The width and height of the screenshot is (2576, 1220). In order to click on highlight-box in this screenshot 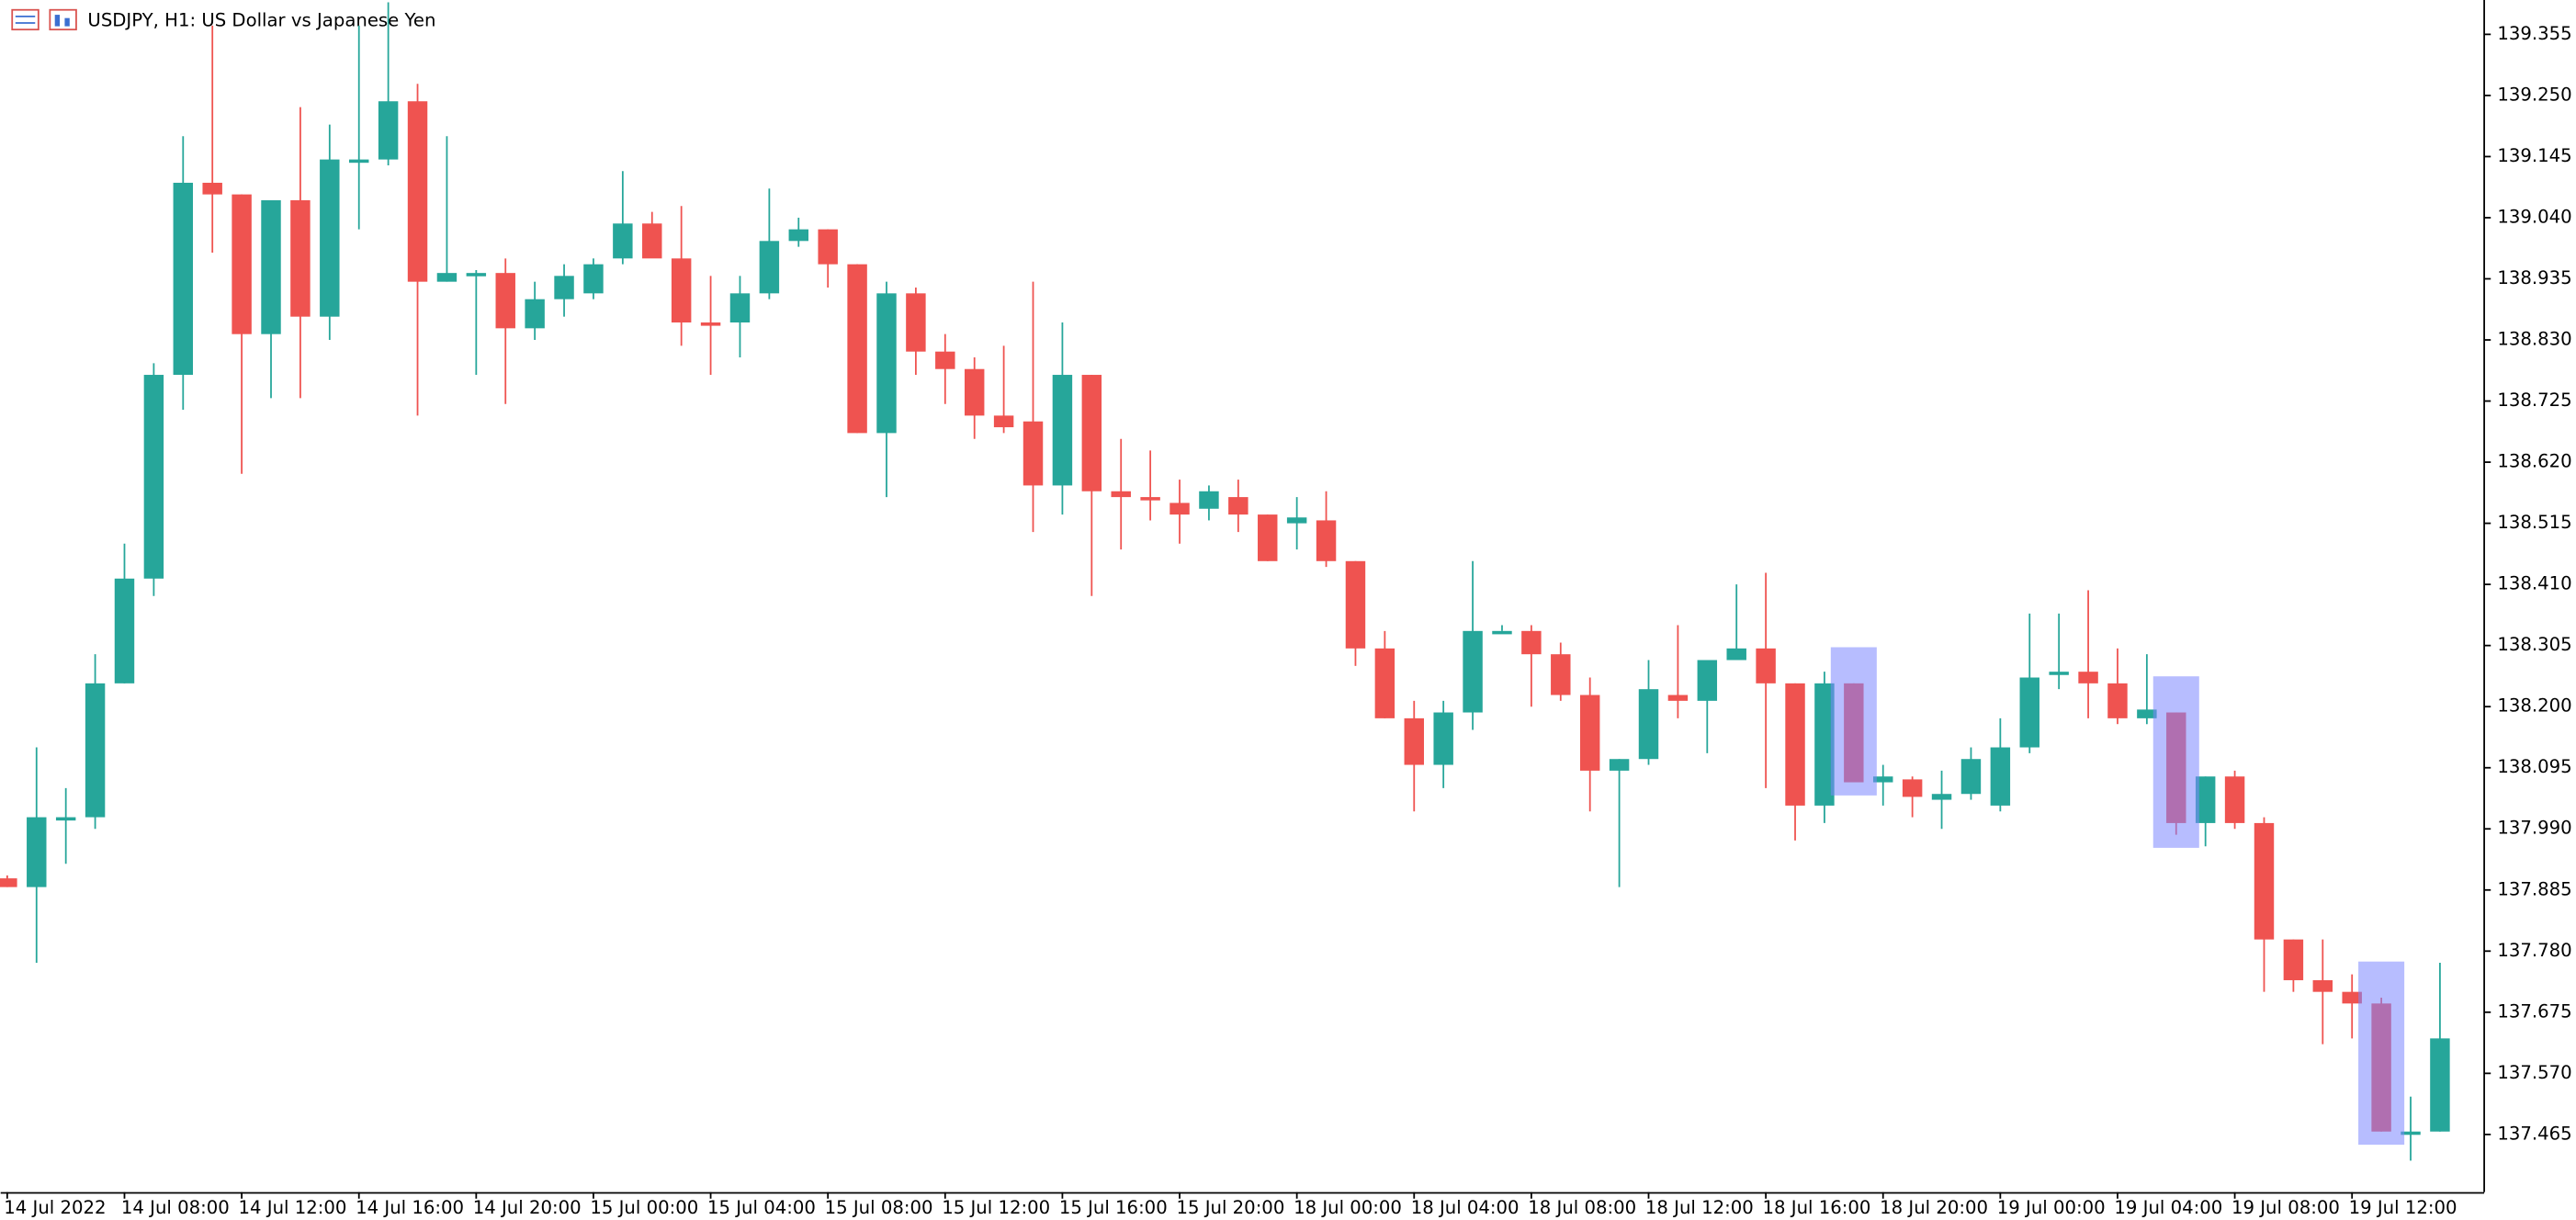, I will do `click(1853, 721)`.